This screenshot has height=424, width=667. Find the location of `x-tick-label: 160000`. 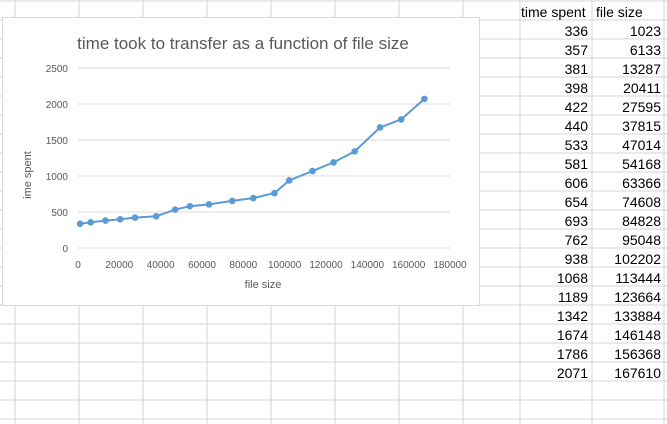

x-tick-label: 160000 is located at coordinates (409, 265).